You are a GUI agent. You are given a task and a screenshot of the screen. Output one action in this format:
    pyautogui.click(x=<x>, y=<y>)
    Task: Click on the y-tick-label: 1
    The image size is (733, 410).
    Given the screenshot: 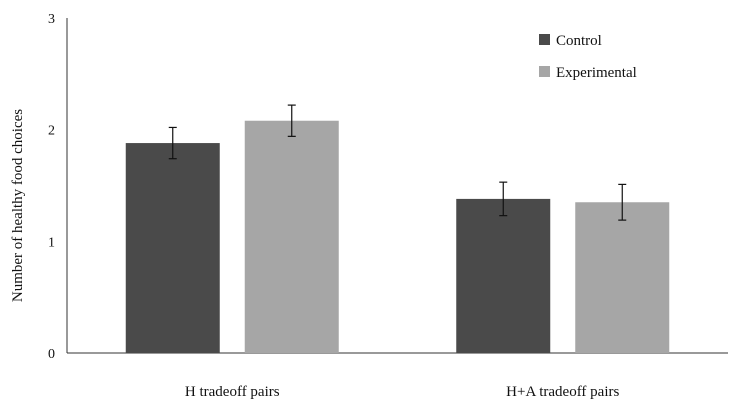 What is the action you would take?
    pyautogui.click(x=51, y=242)
    